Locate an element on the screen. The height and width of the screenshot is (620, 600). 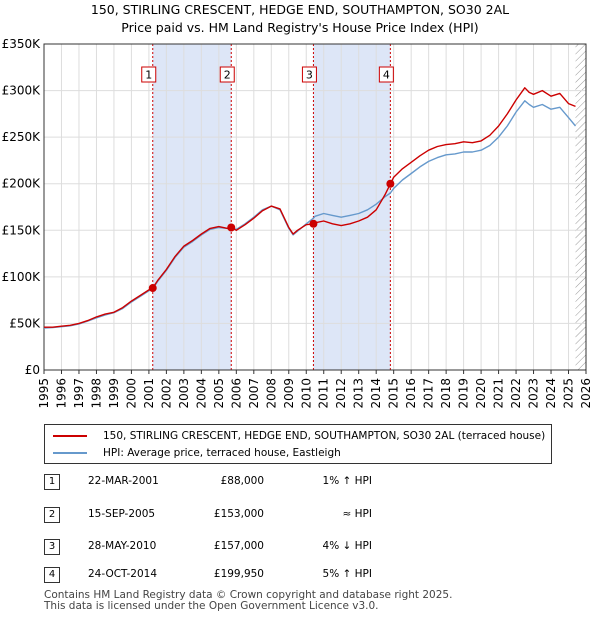
sale-date: 28-MAY-2010 is located at coordinates (122, 546).